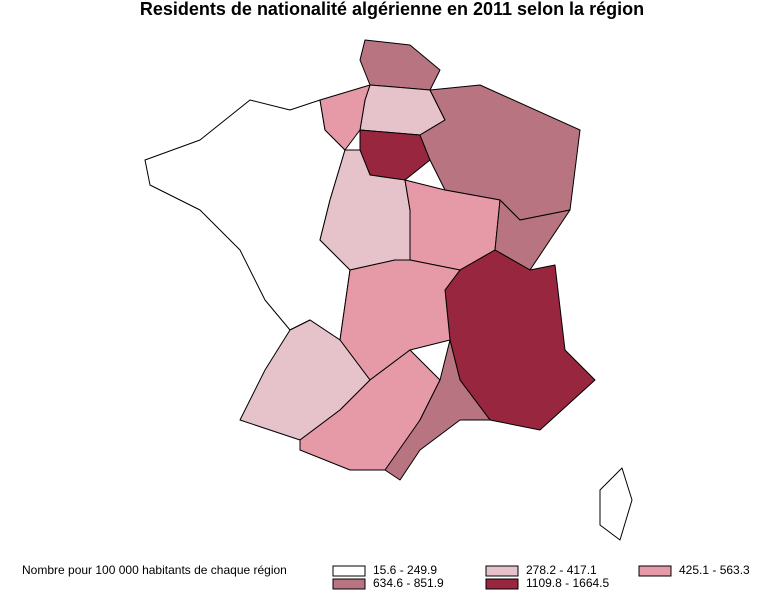 The width and height of the screenshot is (763, 596). I want to click on legend-label: 15.6 - 249.9, so click(405, 570).